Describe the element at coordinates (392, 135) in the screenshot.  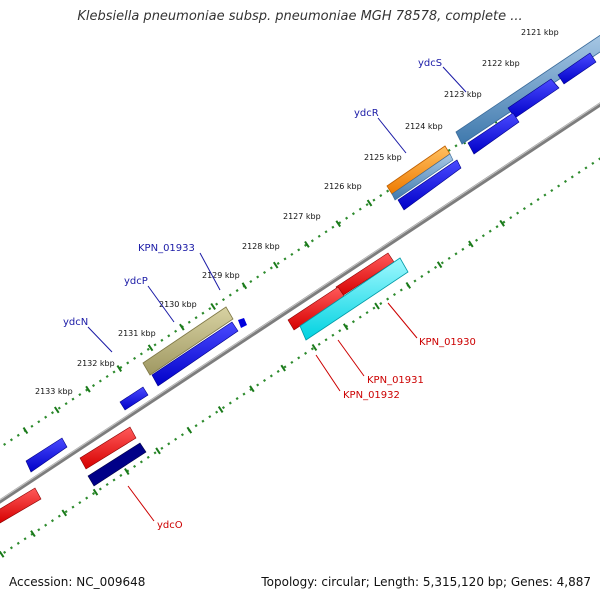
I see `connector-ydcR` at that location.